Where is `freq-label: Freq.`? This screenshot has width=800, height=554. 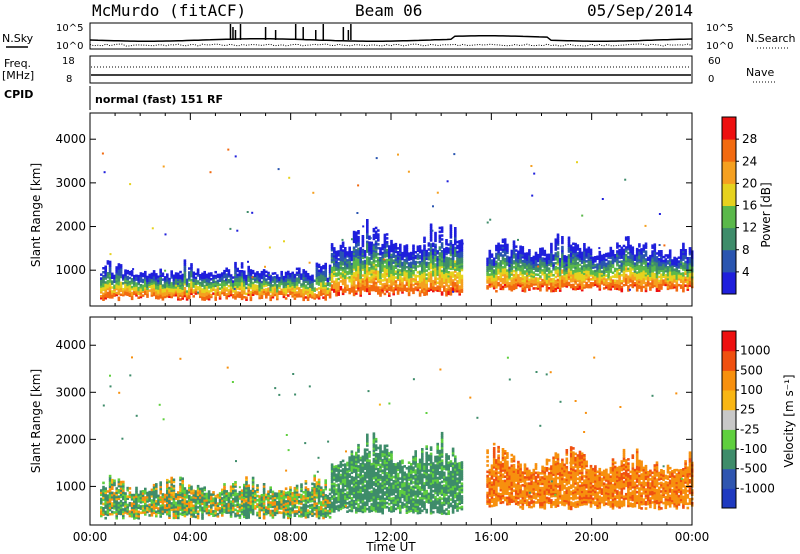
freq-label: Freq. is located at coordinates (17, 63).